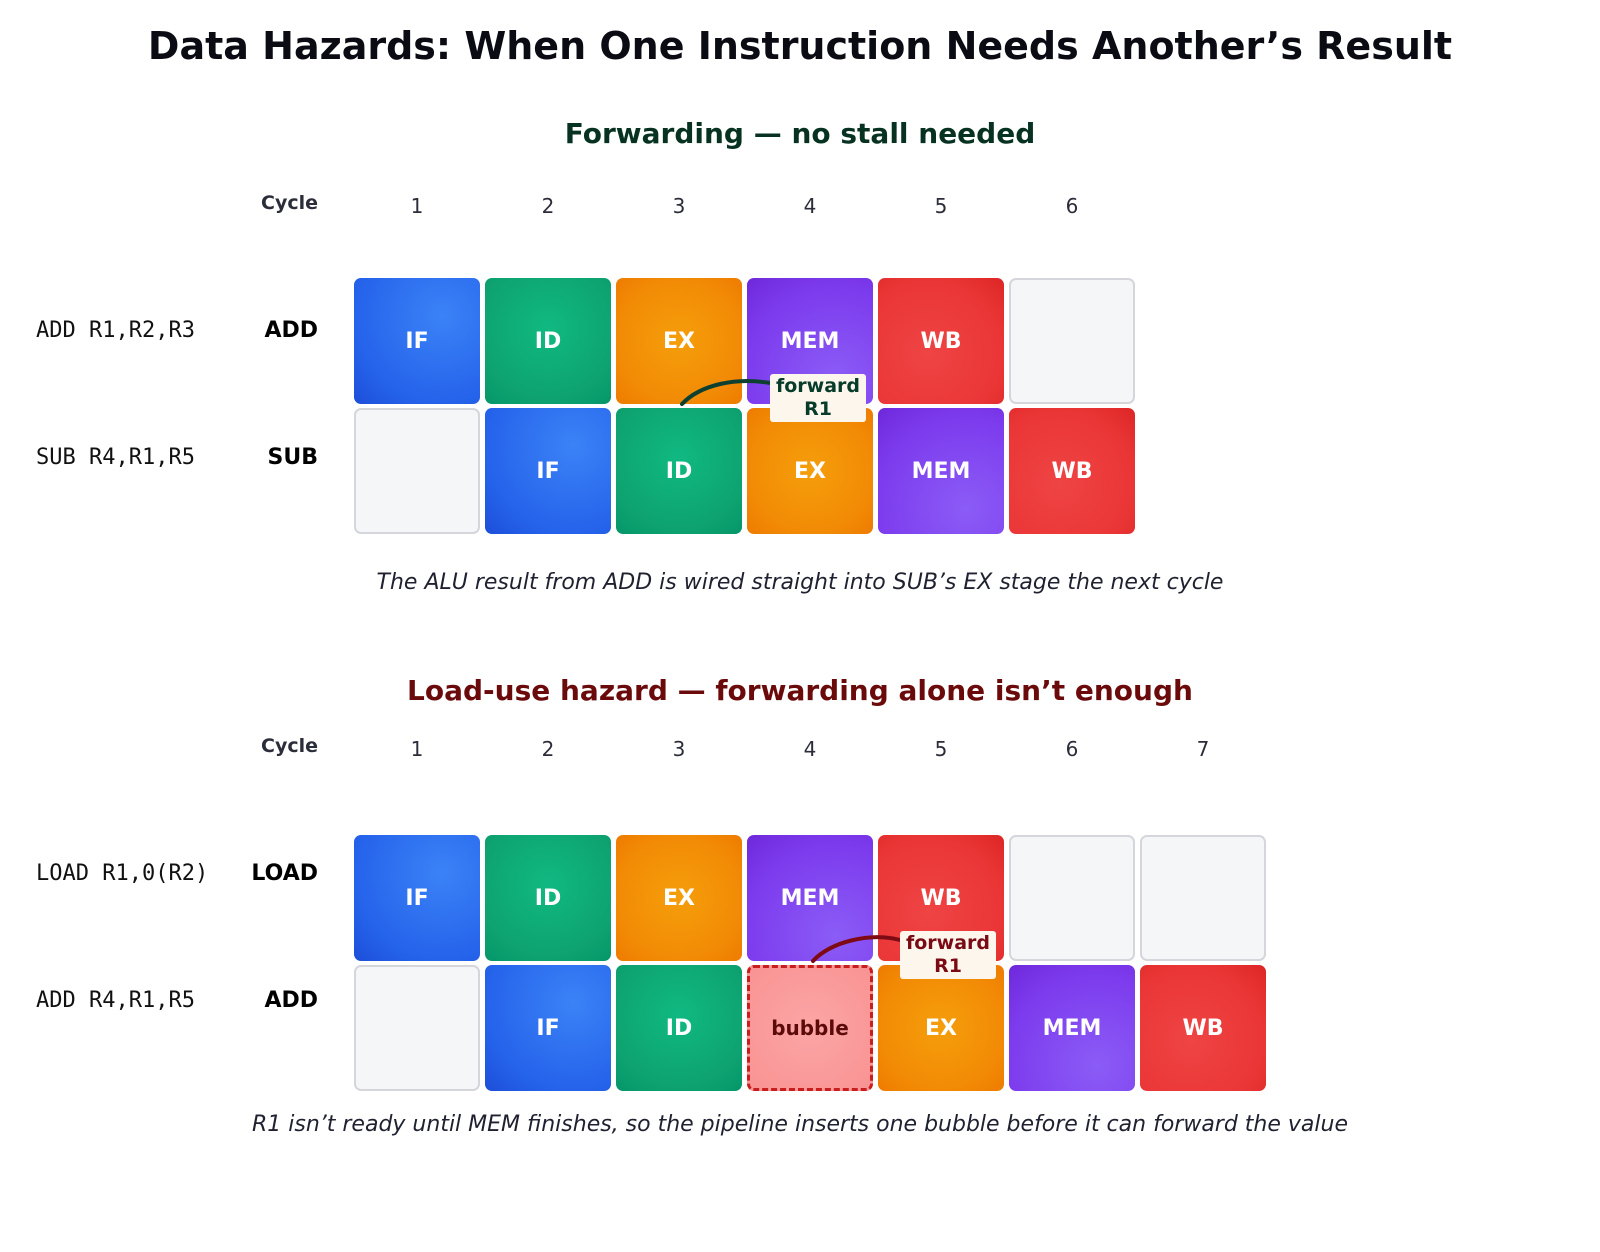 Image resolution: width=1600 pixels, height=1252 pixels. Describe the element at coordinates (115, 1000) in the screenshot. I see `section-2-row-2-instruction: ADD R4,R1,R5` at that location.